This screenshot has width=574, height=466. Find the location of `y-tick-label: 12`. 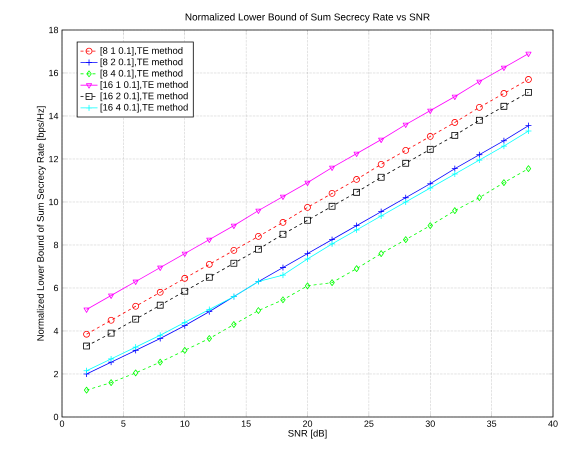

y-tick-label: 12 is located at coordinates (53, 159).